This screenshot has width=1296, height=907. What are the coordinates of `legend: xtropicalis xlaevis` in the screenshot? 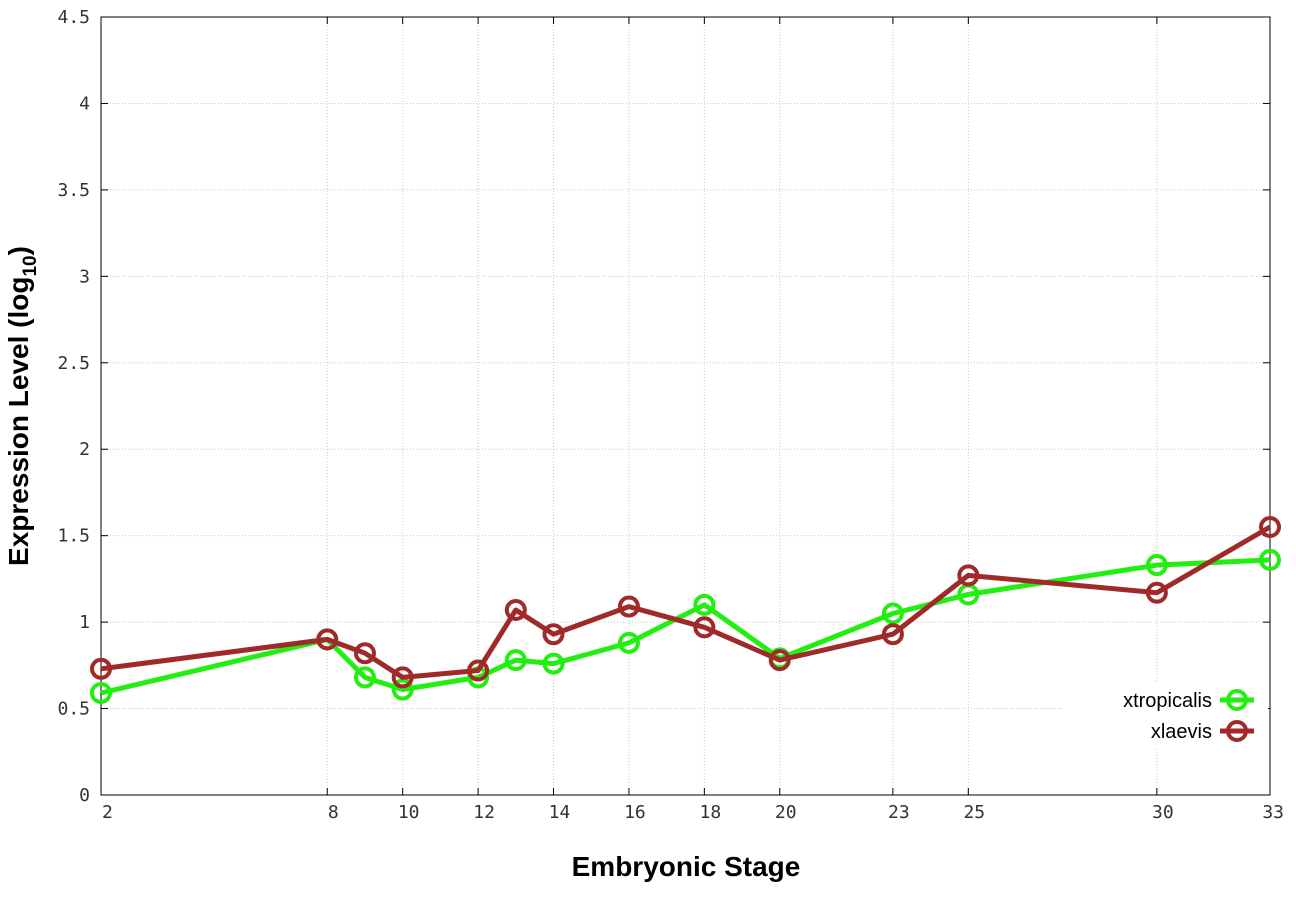 It's located at (1165, 715).